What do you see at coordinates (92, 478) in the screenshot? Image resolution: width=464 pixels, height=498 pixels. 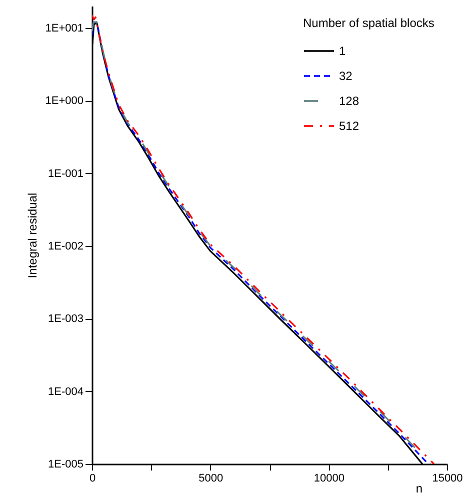 I see `x-tick-label: 0` at bounding box center [92, 478].